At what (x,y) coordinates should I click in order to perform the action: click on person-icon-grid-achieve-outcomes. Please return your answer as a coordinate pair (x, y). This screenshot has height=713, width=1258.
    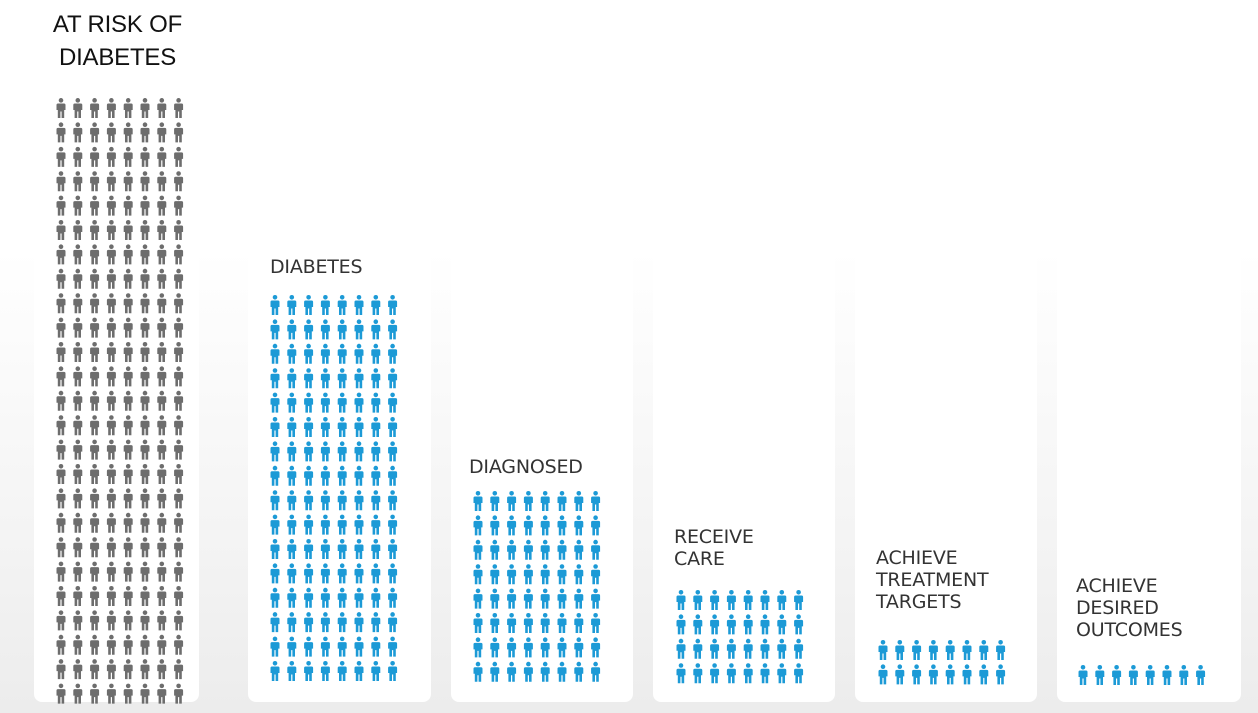
    Looking at the image, I should click on (1142, 675).